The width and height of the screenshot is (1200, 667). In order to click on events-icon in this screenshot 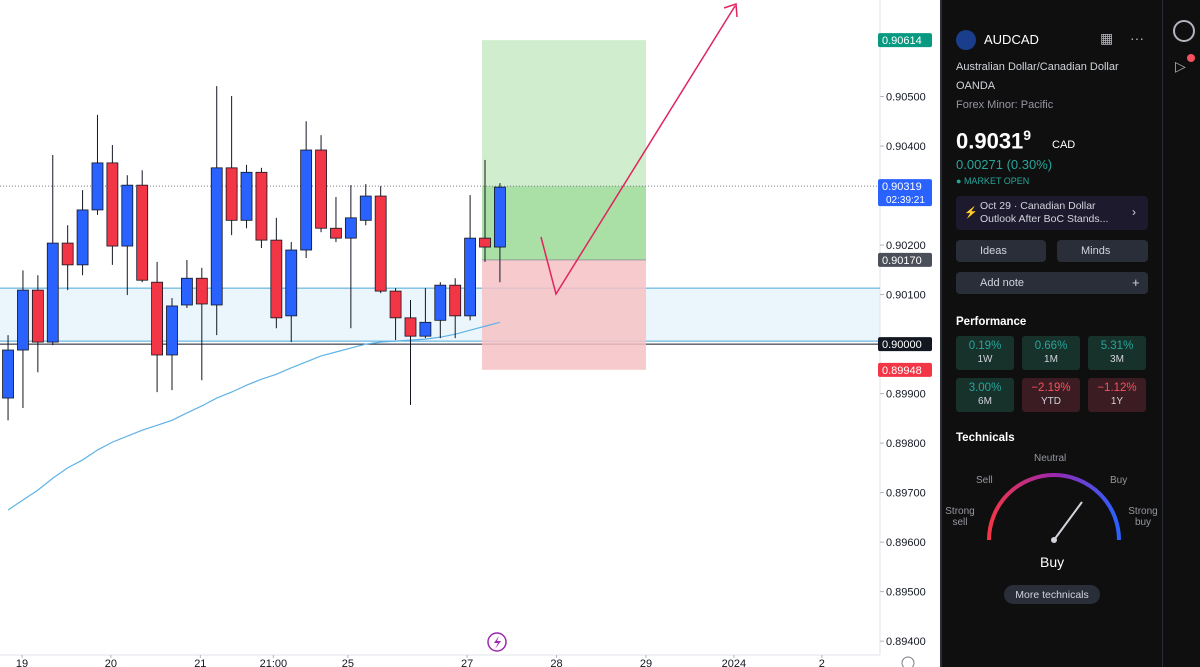, I will do `click(497, 642)`.